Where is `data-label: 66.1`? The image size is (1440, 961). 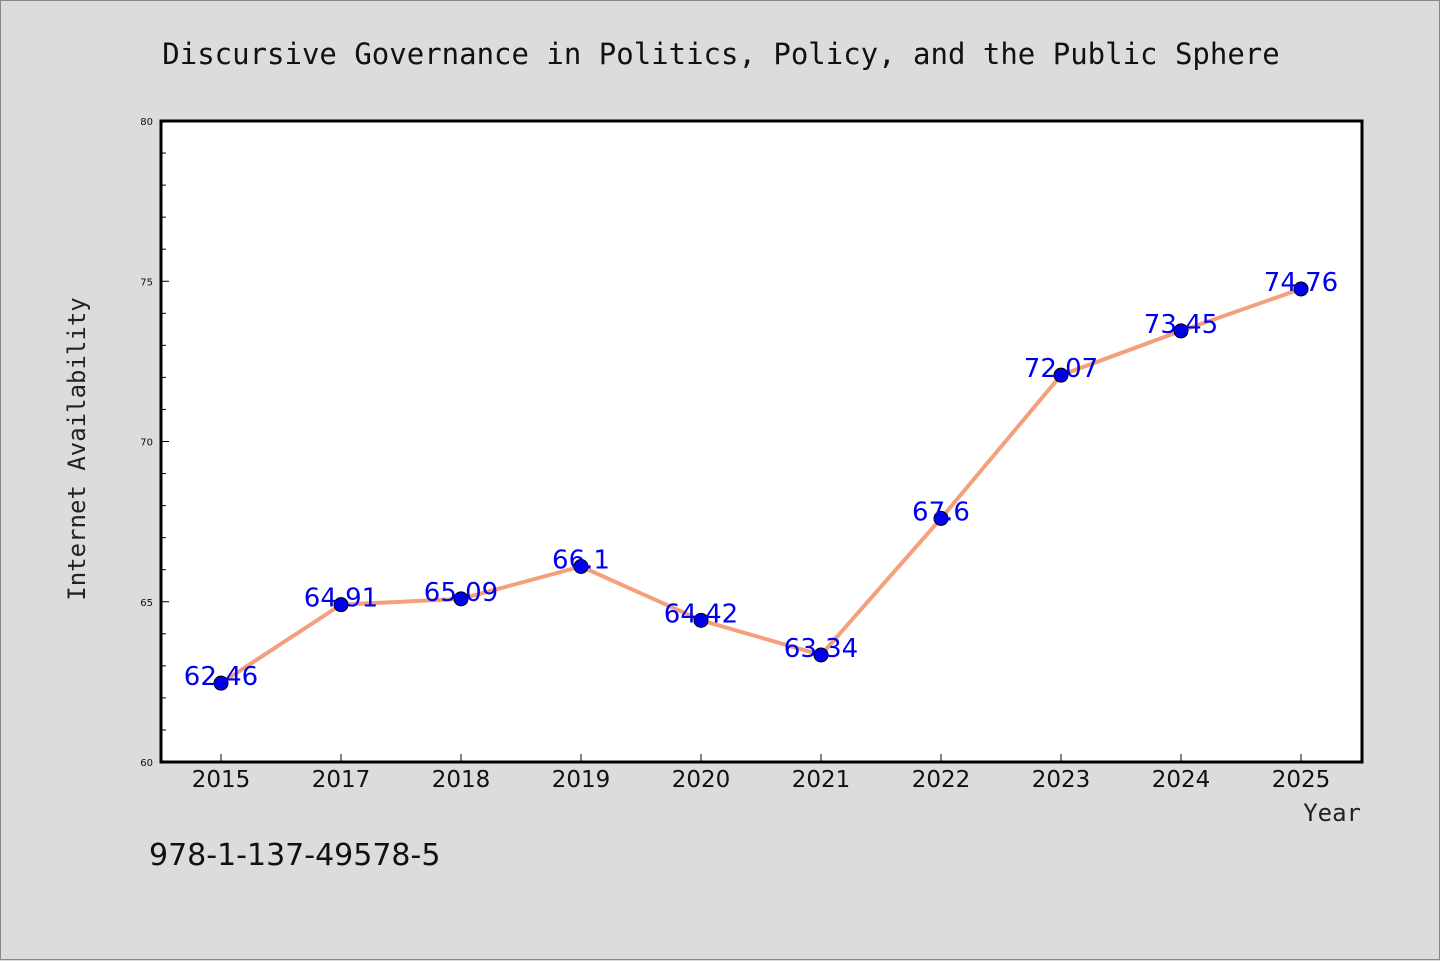
data-label: 66.1 is located at coordinates (581, 560).